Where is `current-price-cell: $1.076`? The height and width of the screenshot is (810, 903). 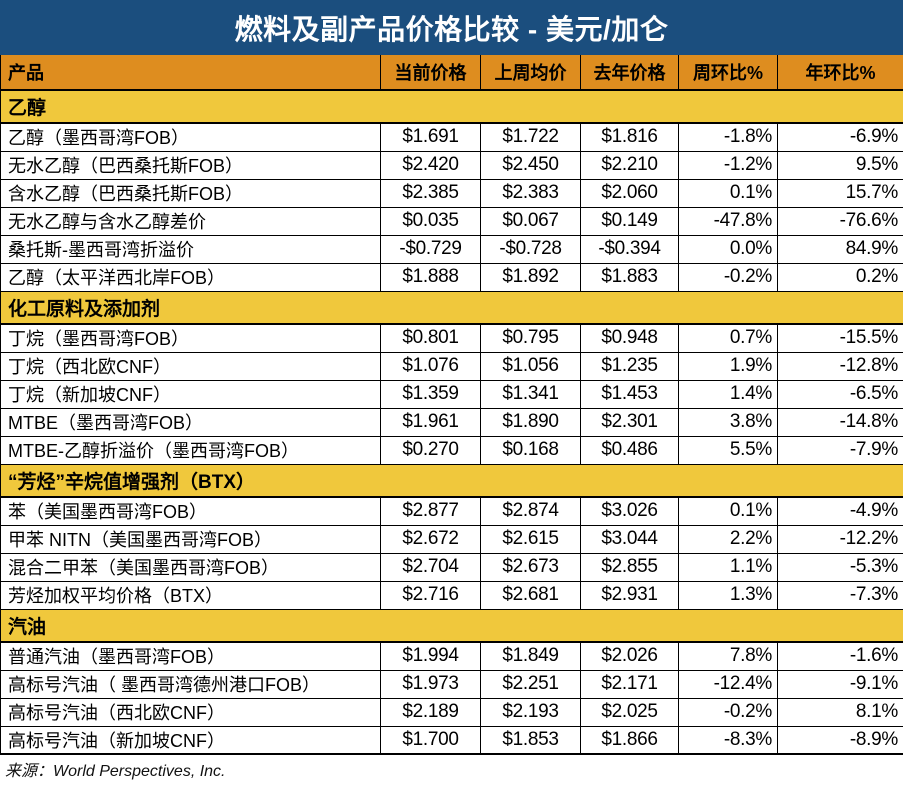 current-price-cell: $1.076 is located at coordinates (430, 366).